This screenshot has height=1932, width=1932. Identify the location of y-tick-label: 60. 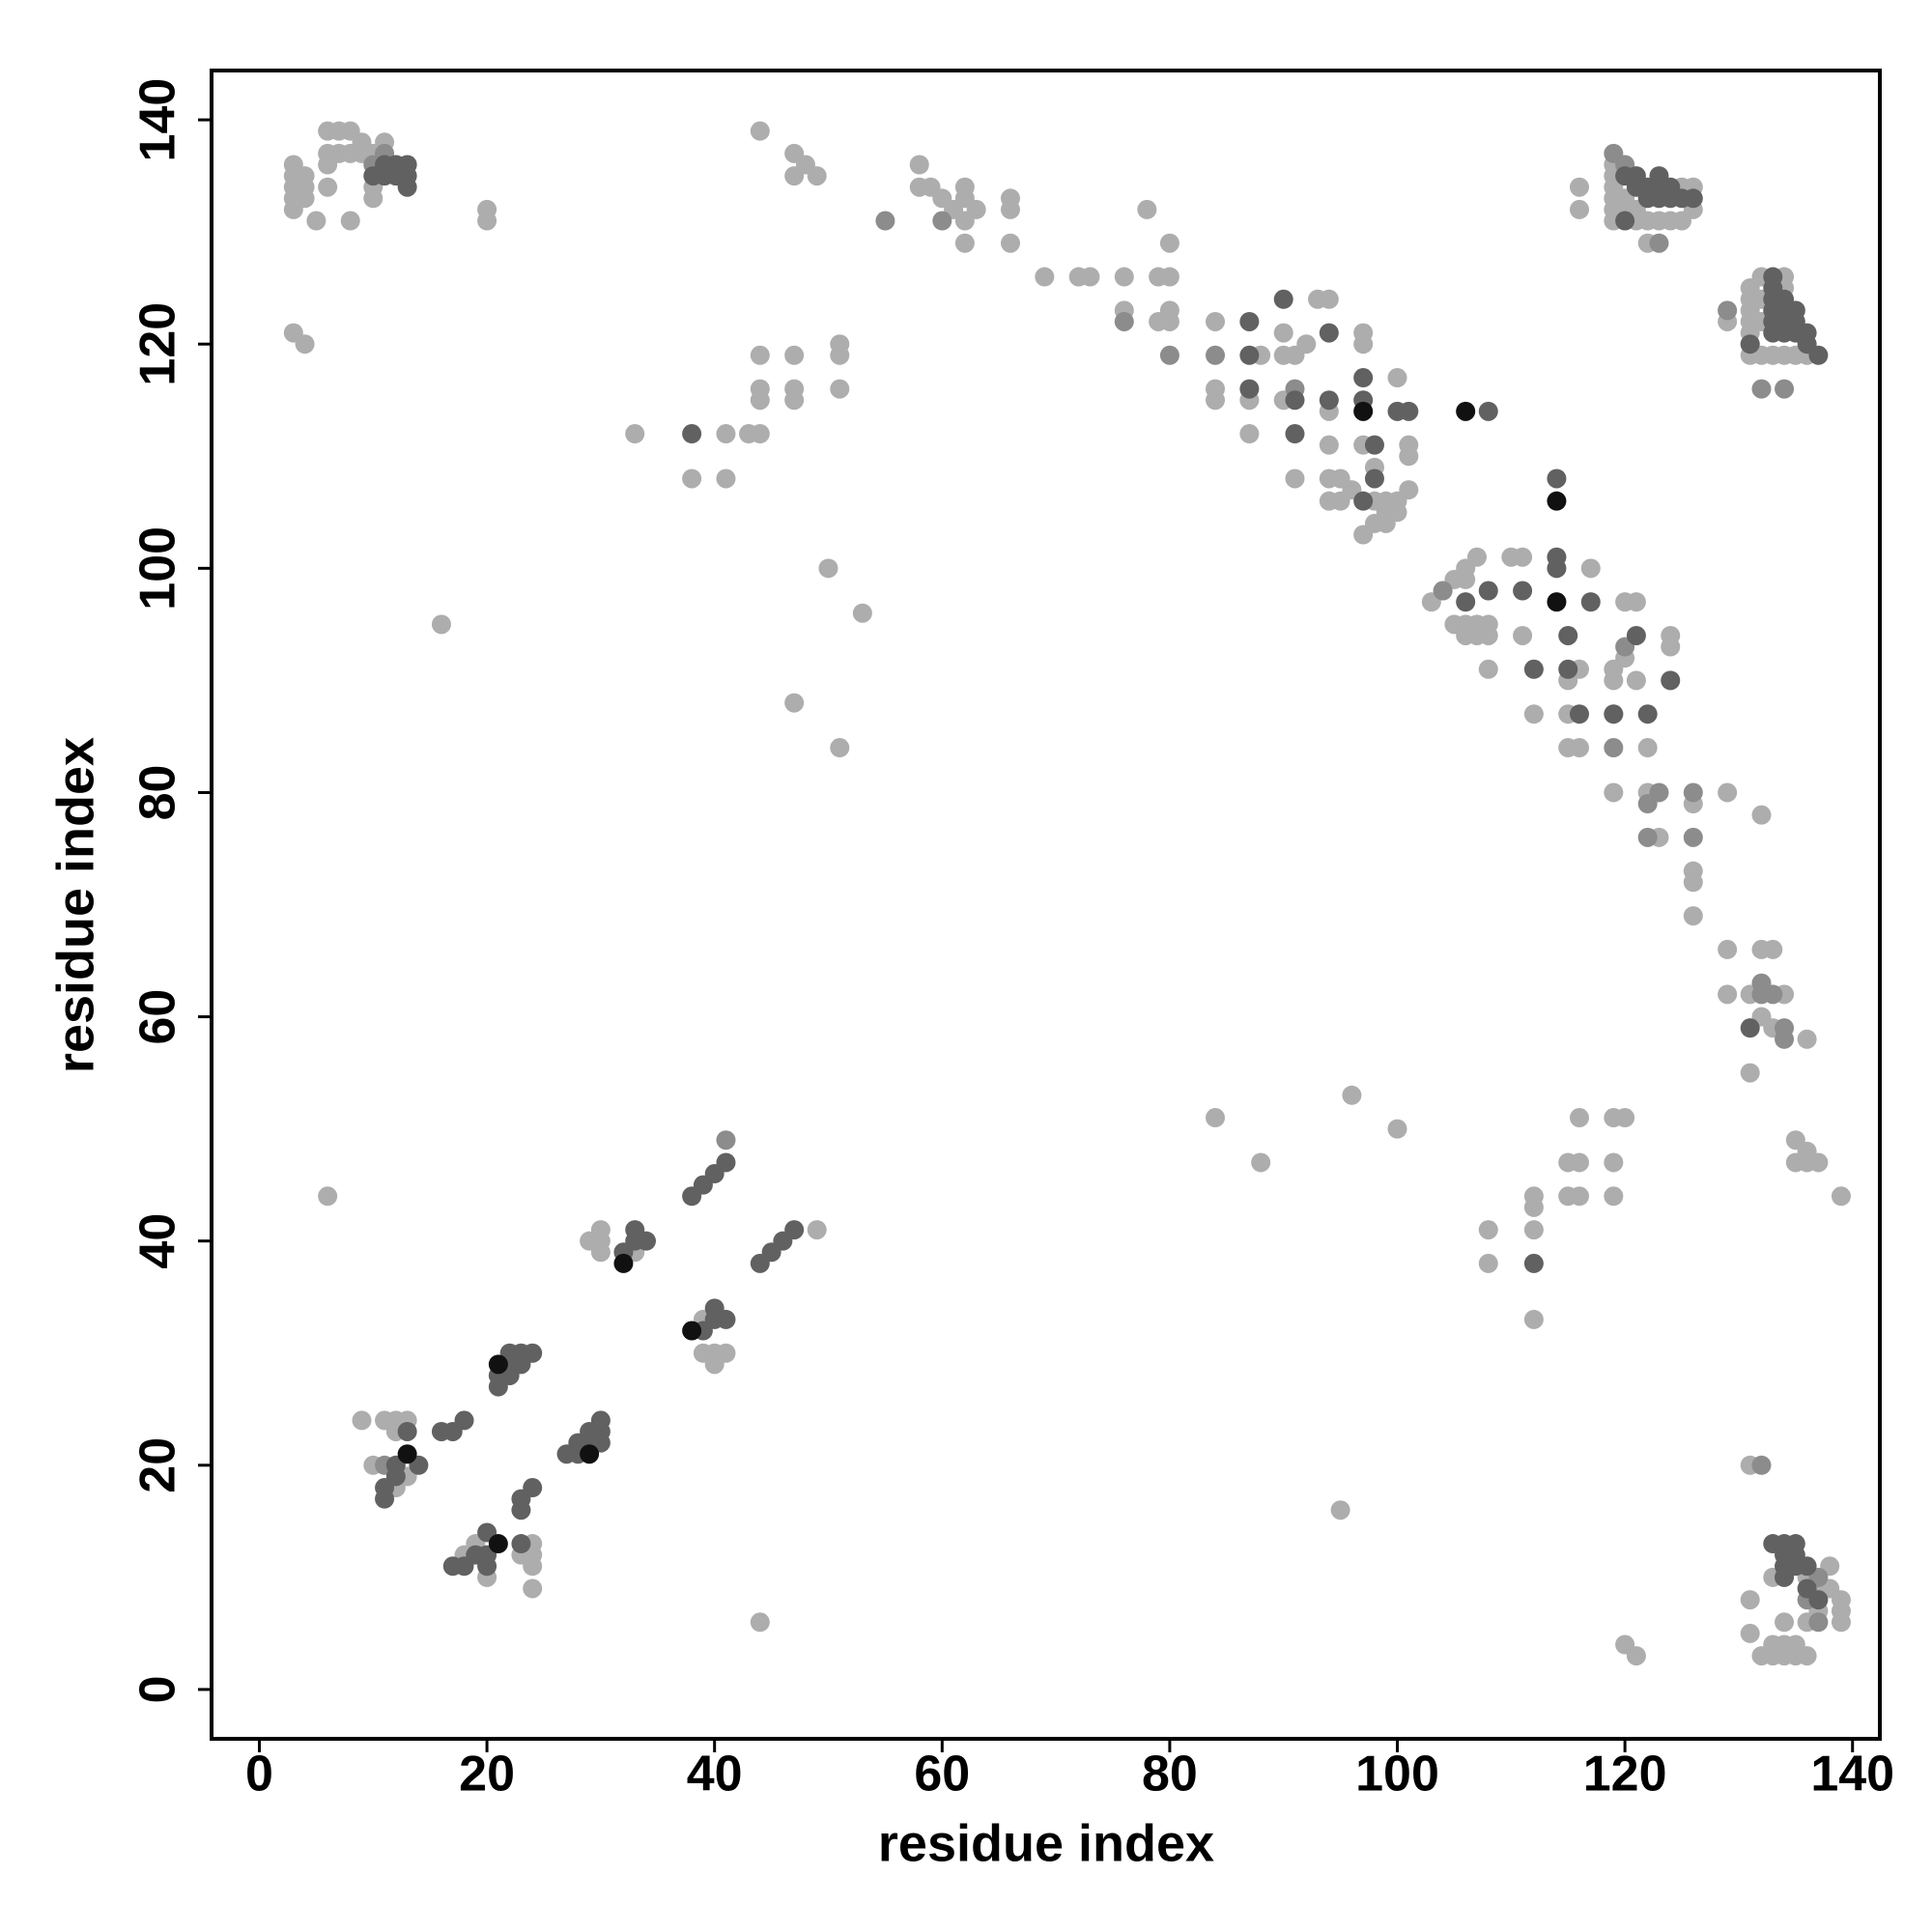
(158, 1017).